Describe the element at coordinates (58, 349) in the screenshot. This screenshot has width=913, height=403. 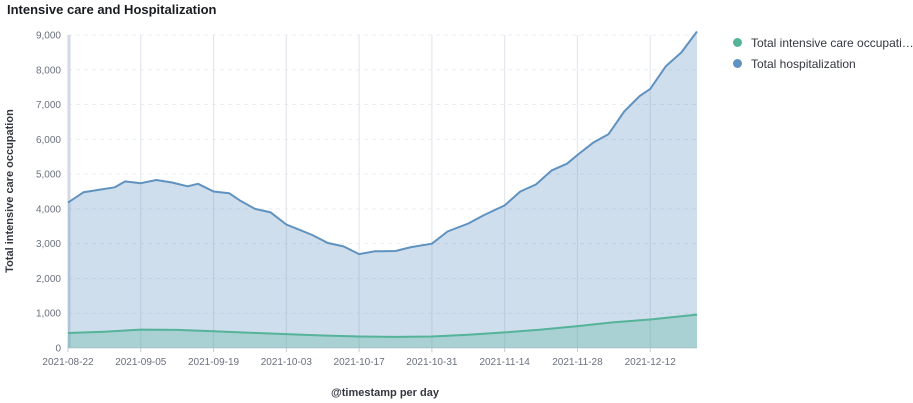
I see `y-tick-label: 0` at that location.